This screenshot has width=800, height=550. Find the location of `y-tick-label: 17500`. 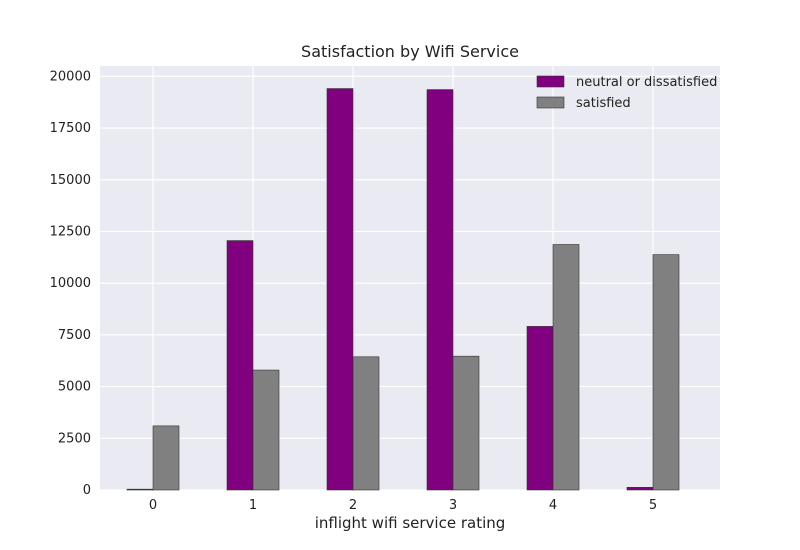

y-tick-label: 17500 is located at coordinates (70, 128).